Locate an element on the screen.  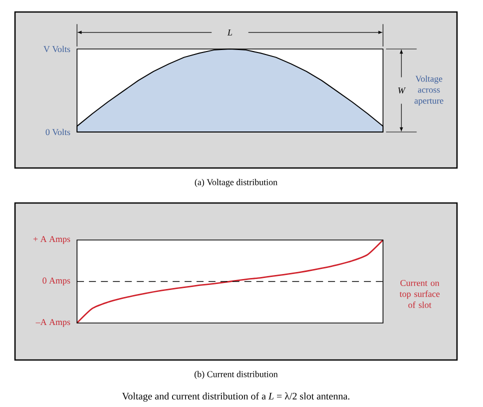
text: V Volts is located at coordinates (57, 49).